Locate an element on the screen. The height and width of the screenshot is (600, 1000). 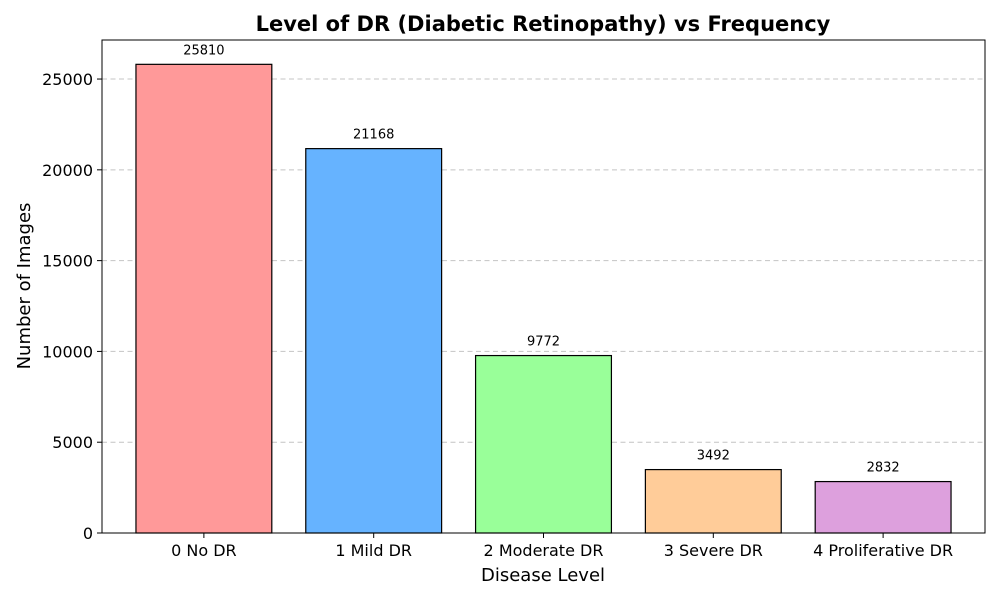
x-tick-label: 3 Severe DR is located at coordinates (713, 550).